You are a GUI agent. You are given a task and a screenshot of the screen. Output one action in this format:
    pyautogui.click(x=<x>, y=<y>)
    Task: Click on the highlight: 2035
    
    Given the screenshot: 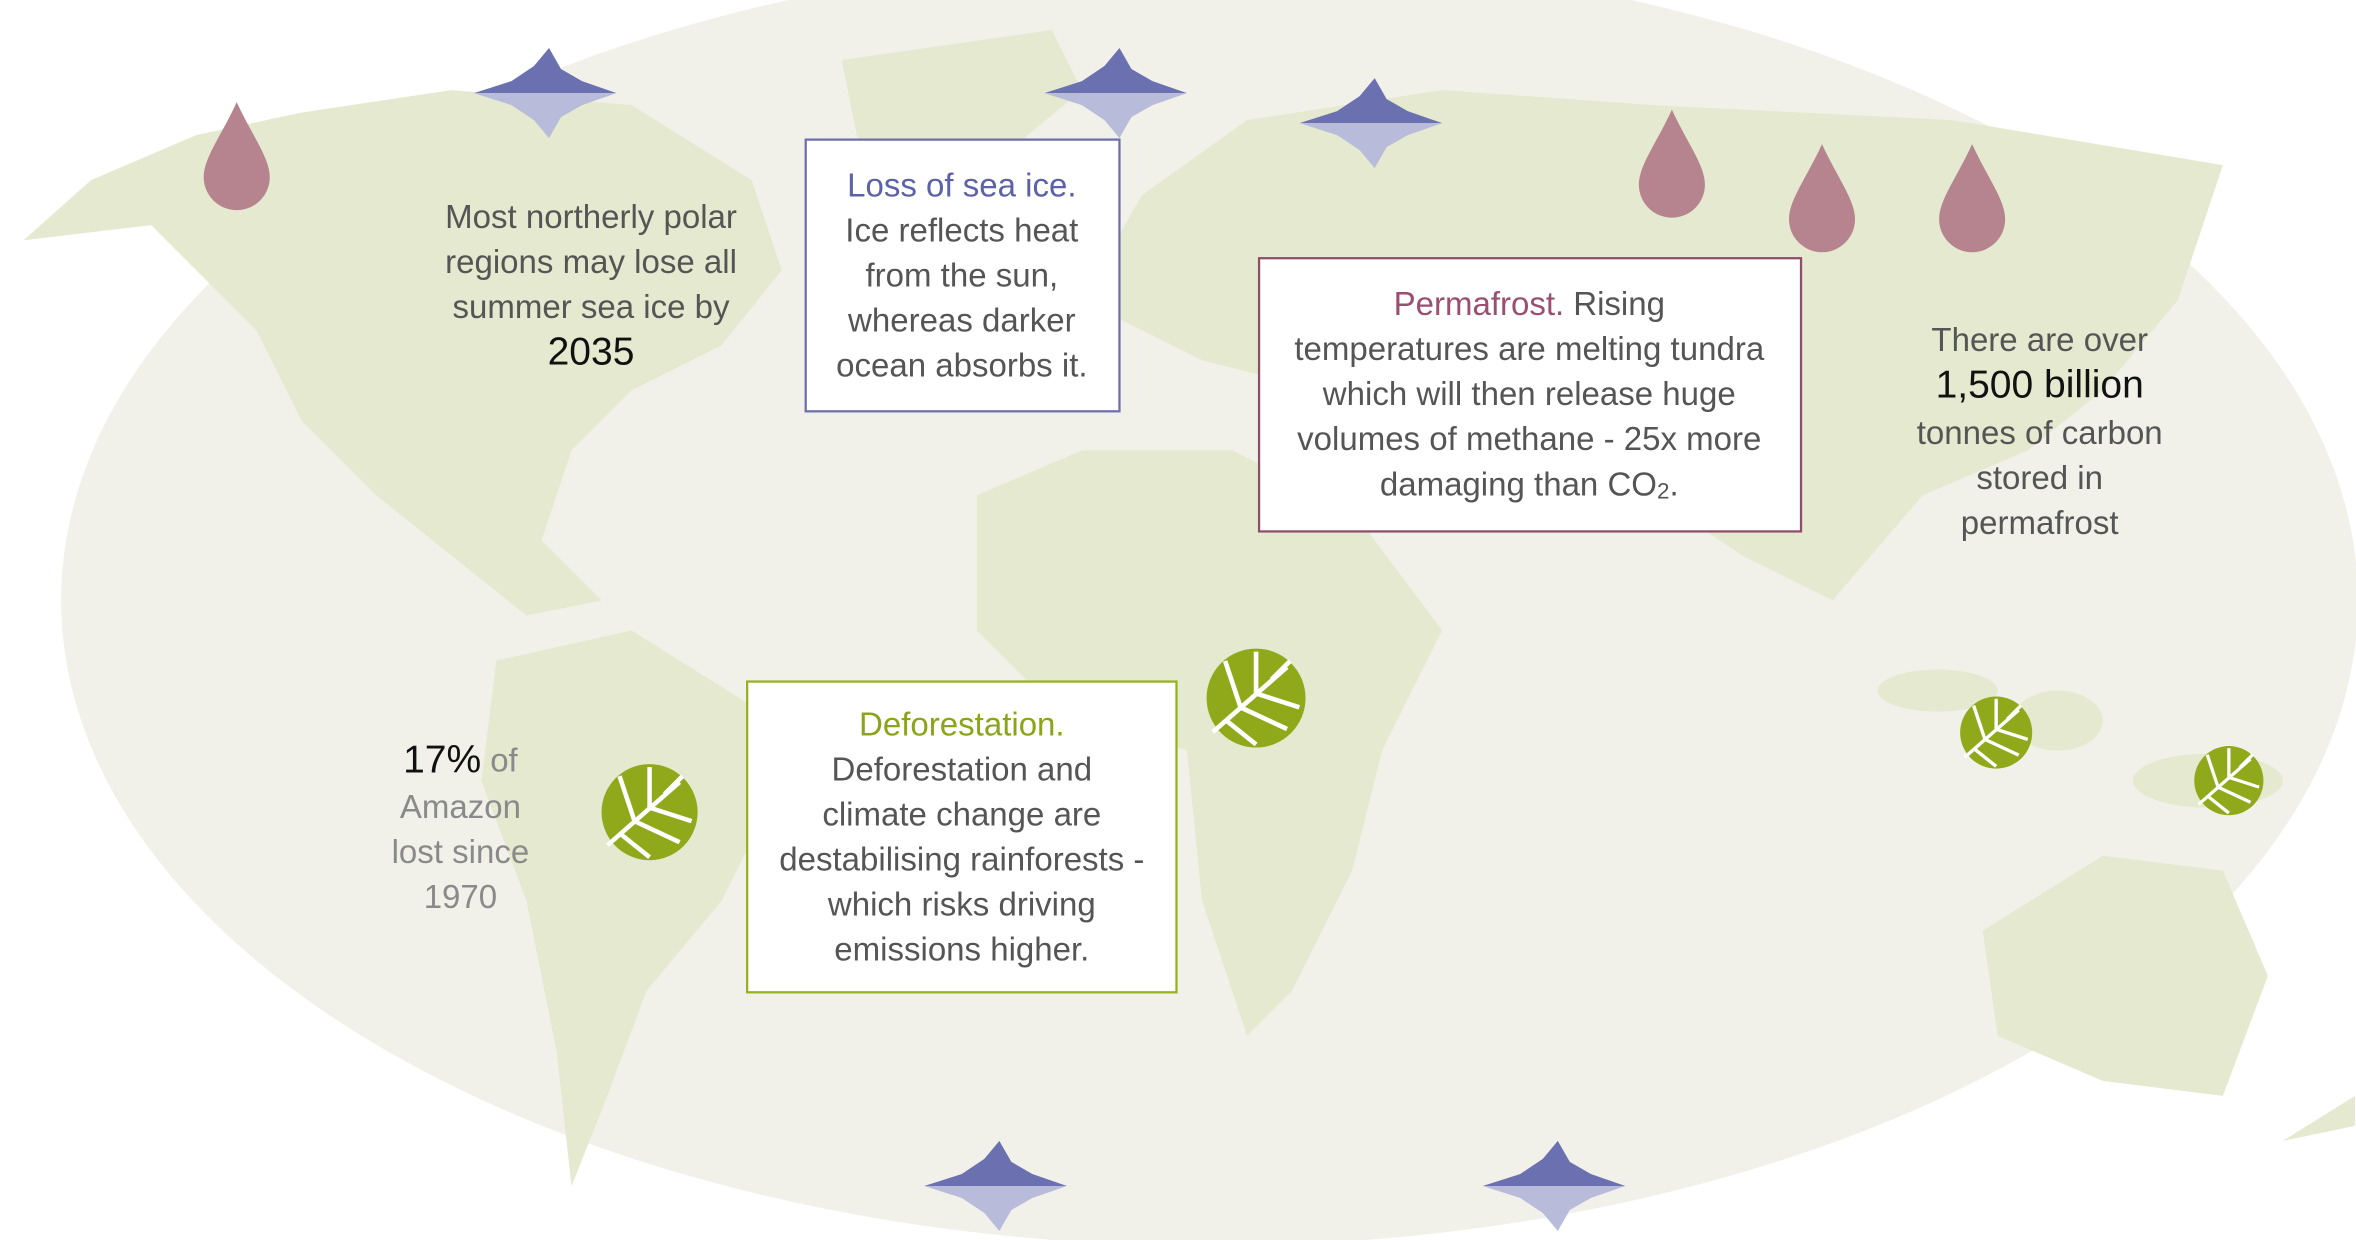 What is the action you would take?
    pyautogui.click(x=591, y=352)
    